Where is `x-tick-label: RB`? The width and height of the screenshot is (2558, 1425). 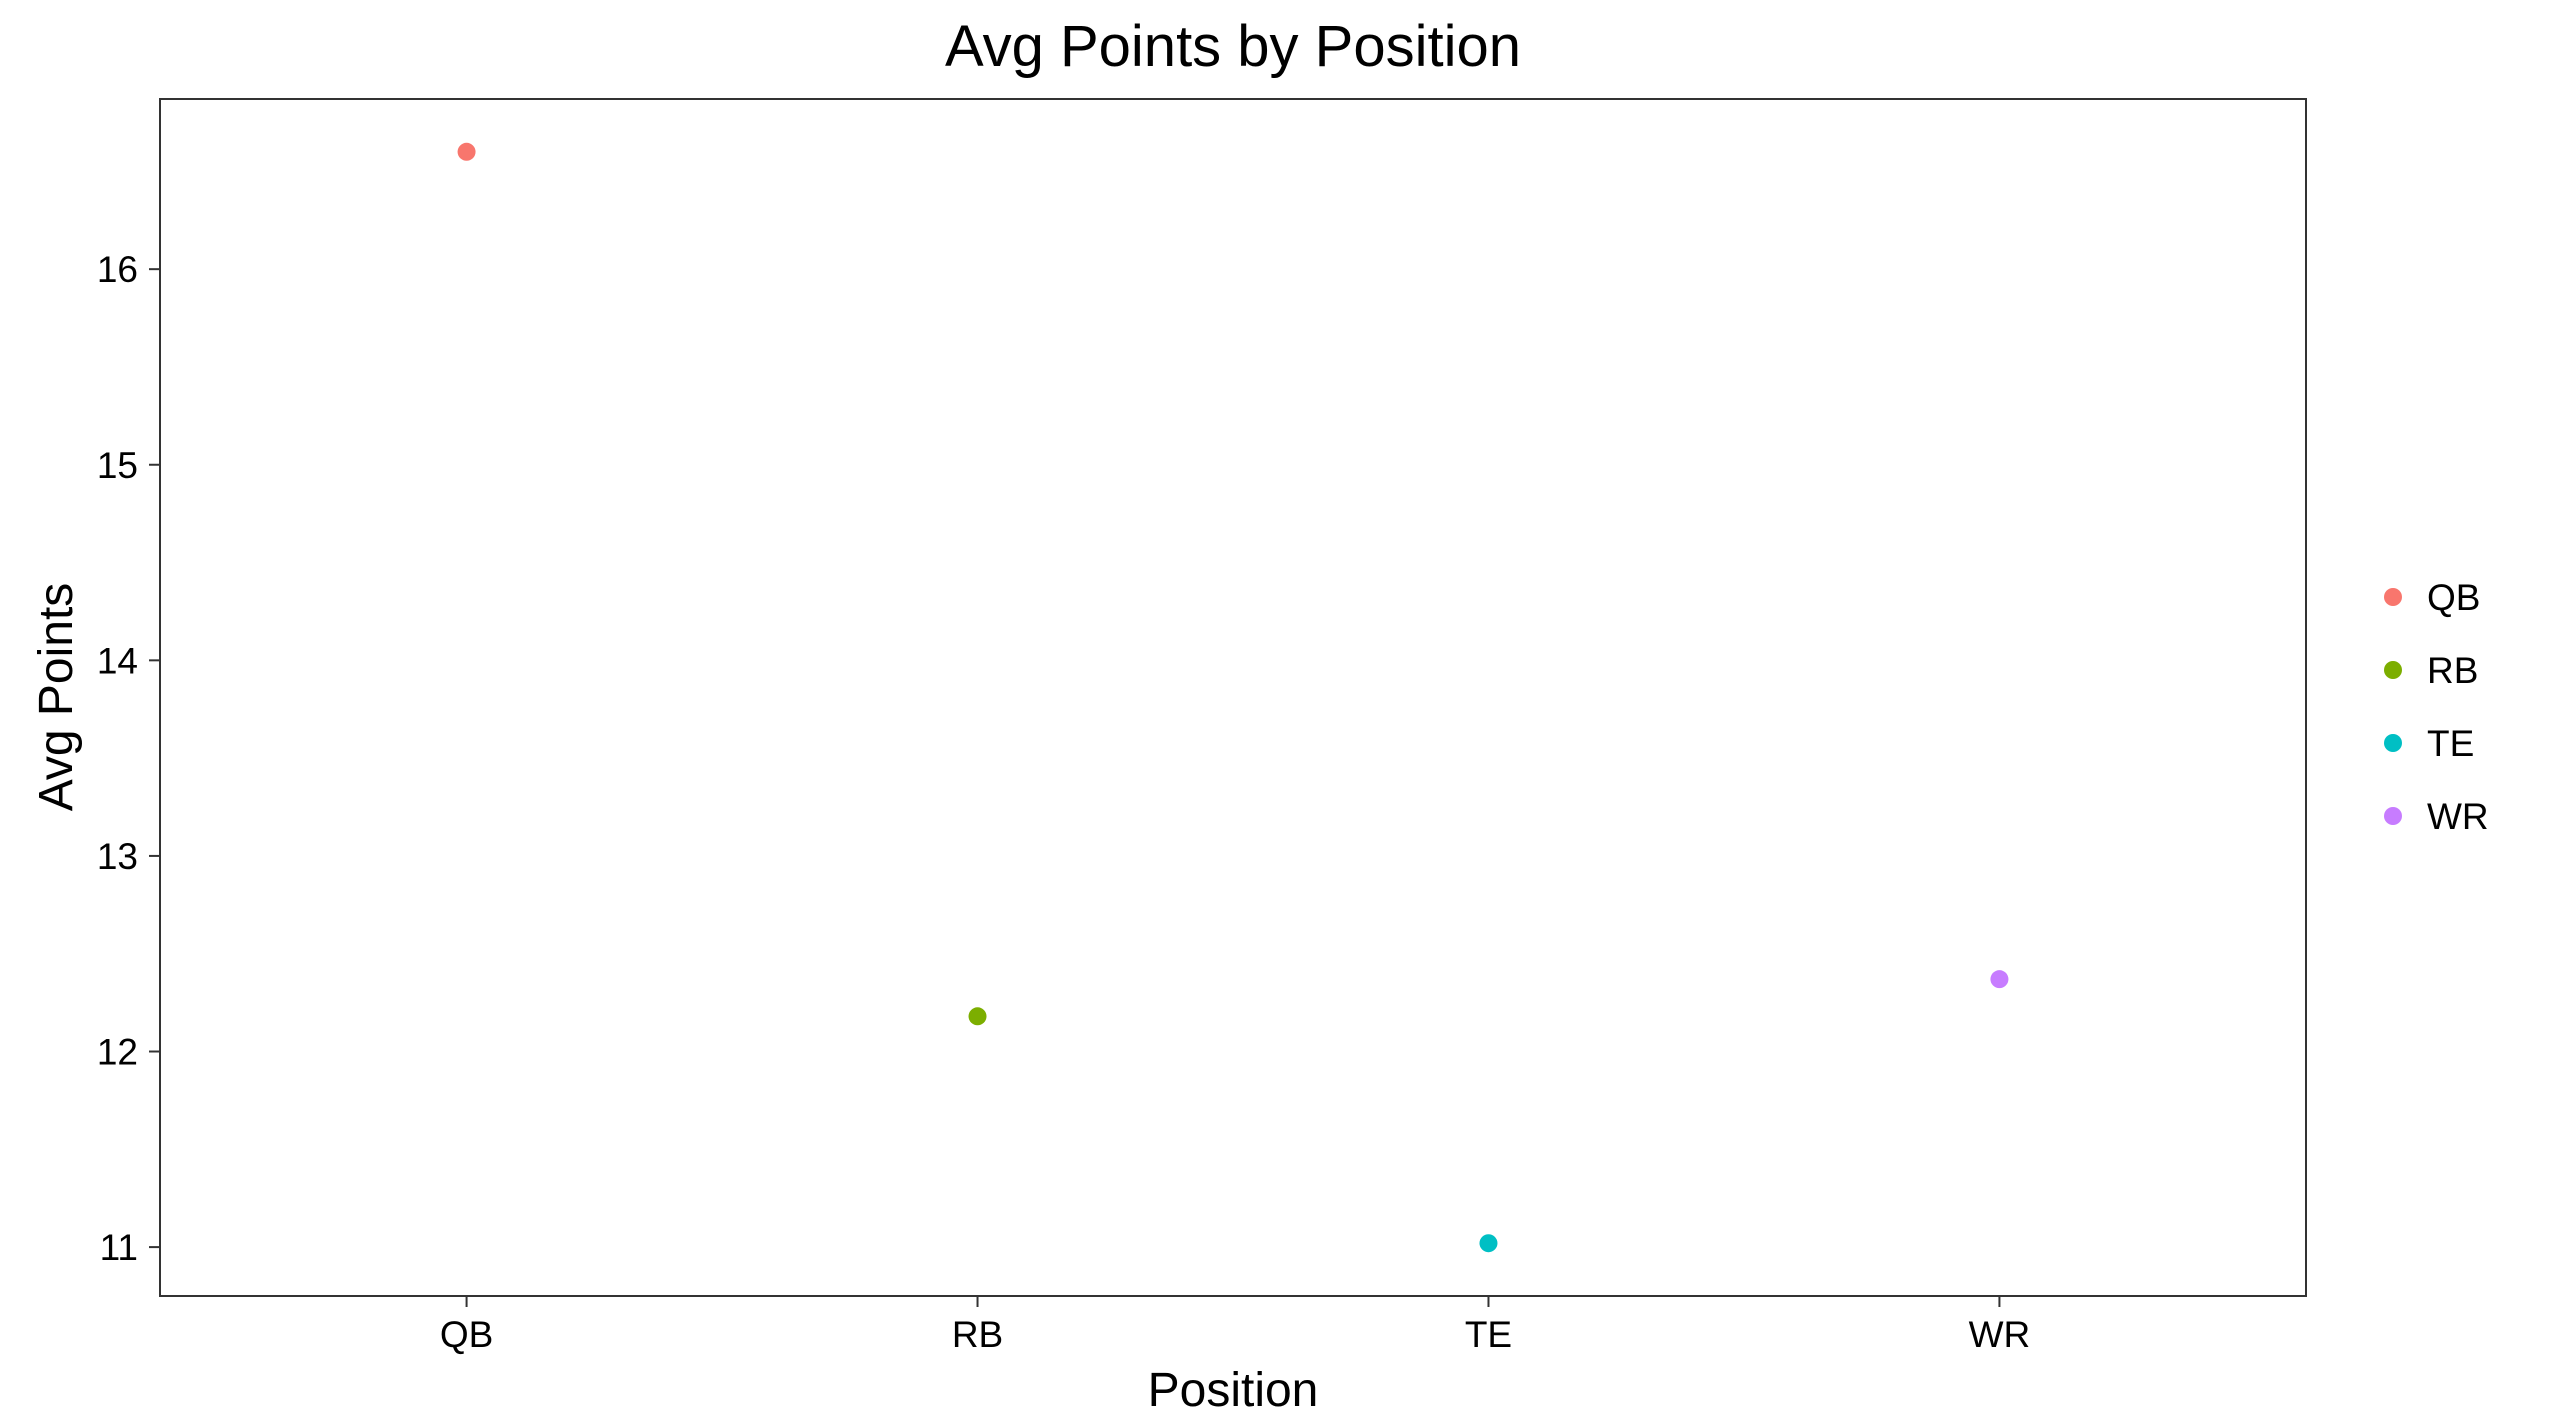 x-tick-label: RB is located at coordinates (977, 1334).